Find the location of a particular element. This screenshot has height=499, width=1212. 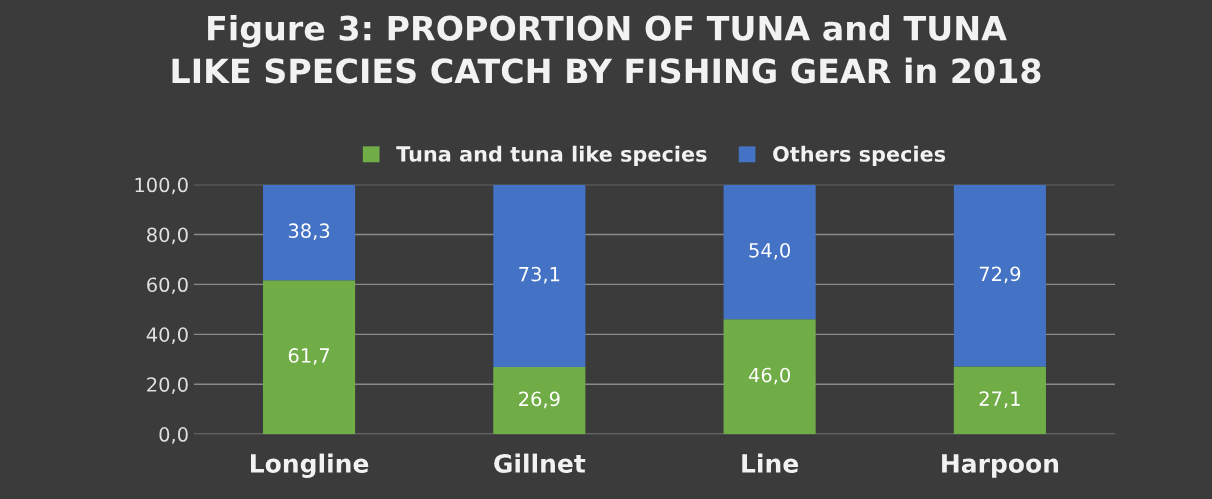

y-tick-label: 80,0 is located at coordinates (167, 236).